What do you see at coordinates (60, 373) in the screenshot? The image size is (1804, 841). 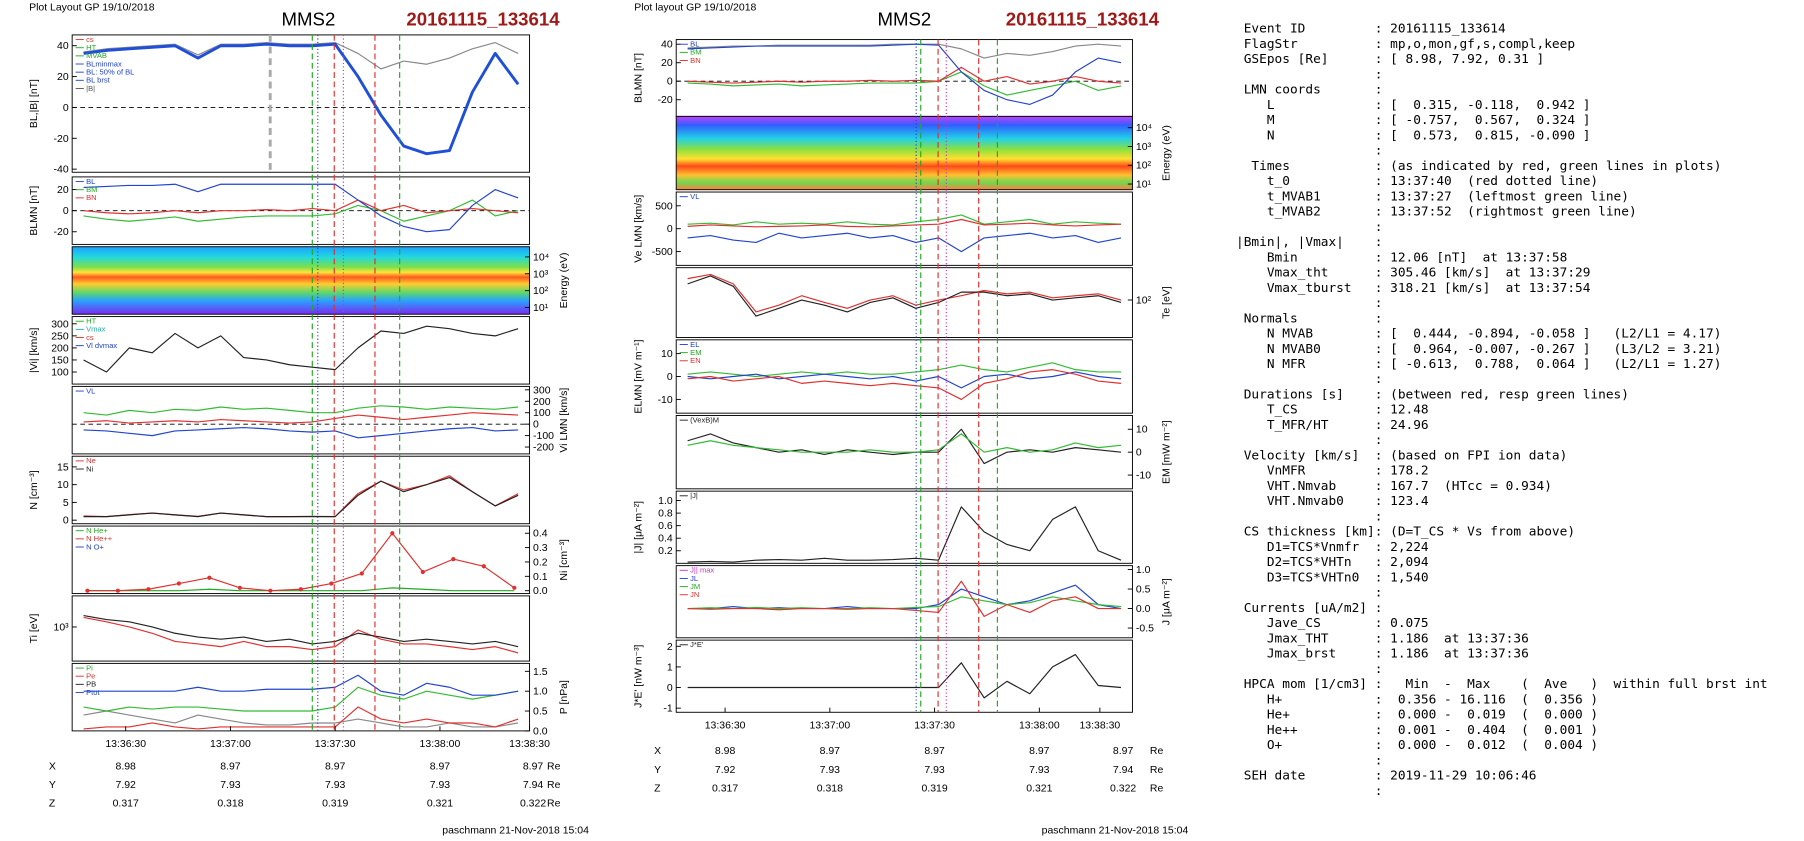 I see `y-tick-label: 100` at bounding box center [60, 373].